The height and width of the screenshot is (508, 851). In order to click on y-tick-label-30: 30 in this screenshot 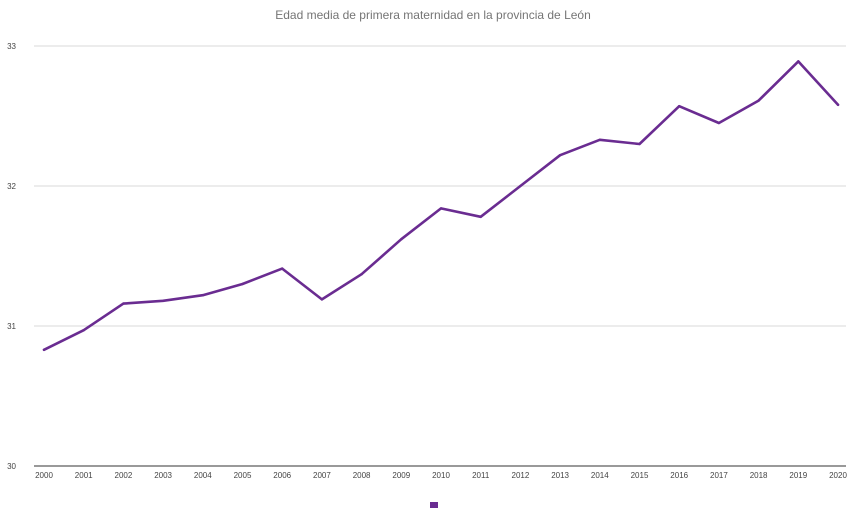, I will do `click(11, 466)`.